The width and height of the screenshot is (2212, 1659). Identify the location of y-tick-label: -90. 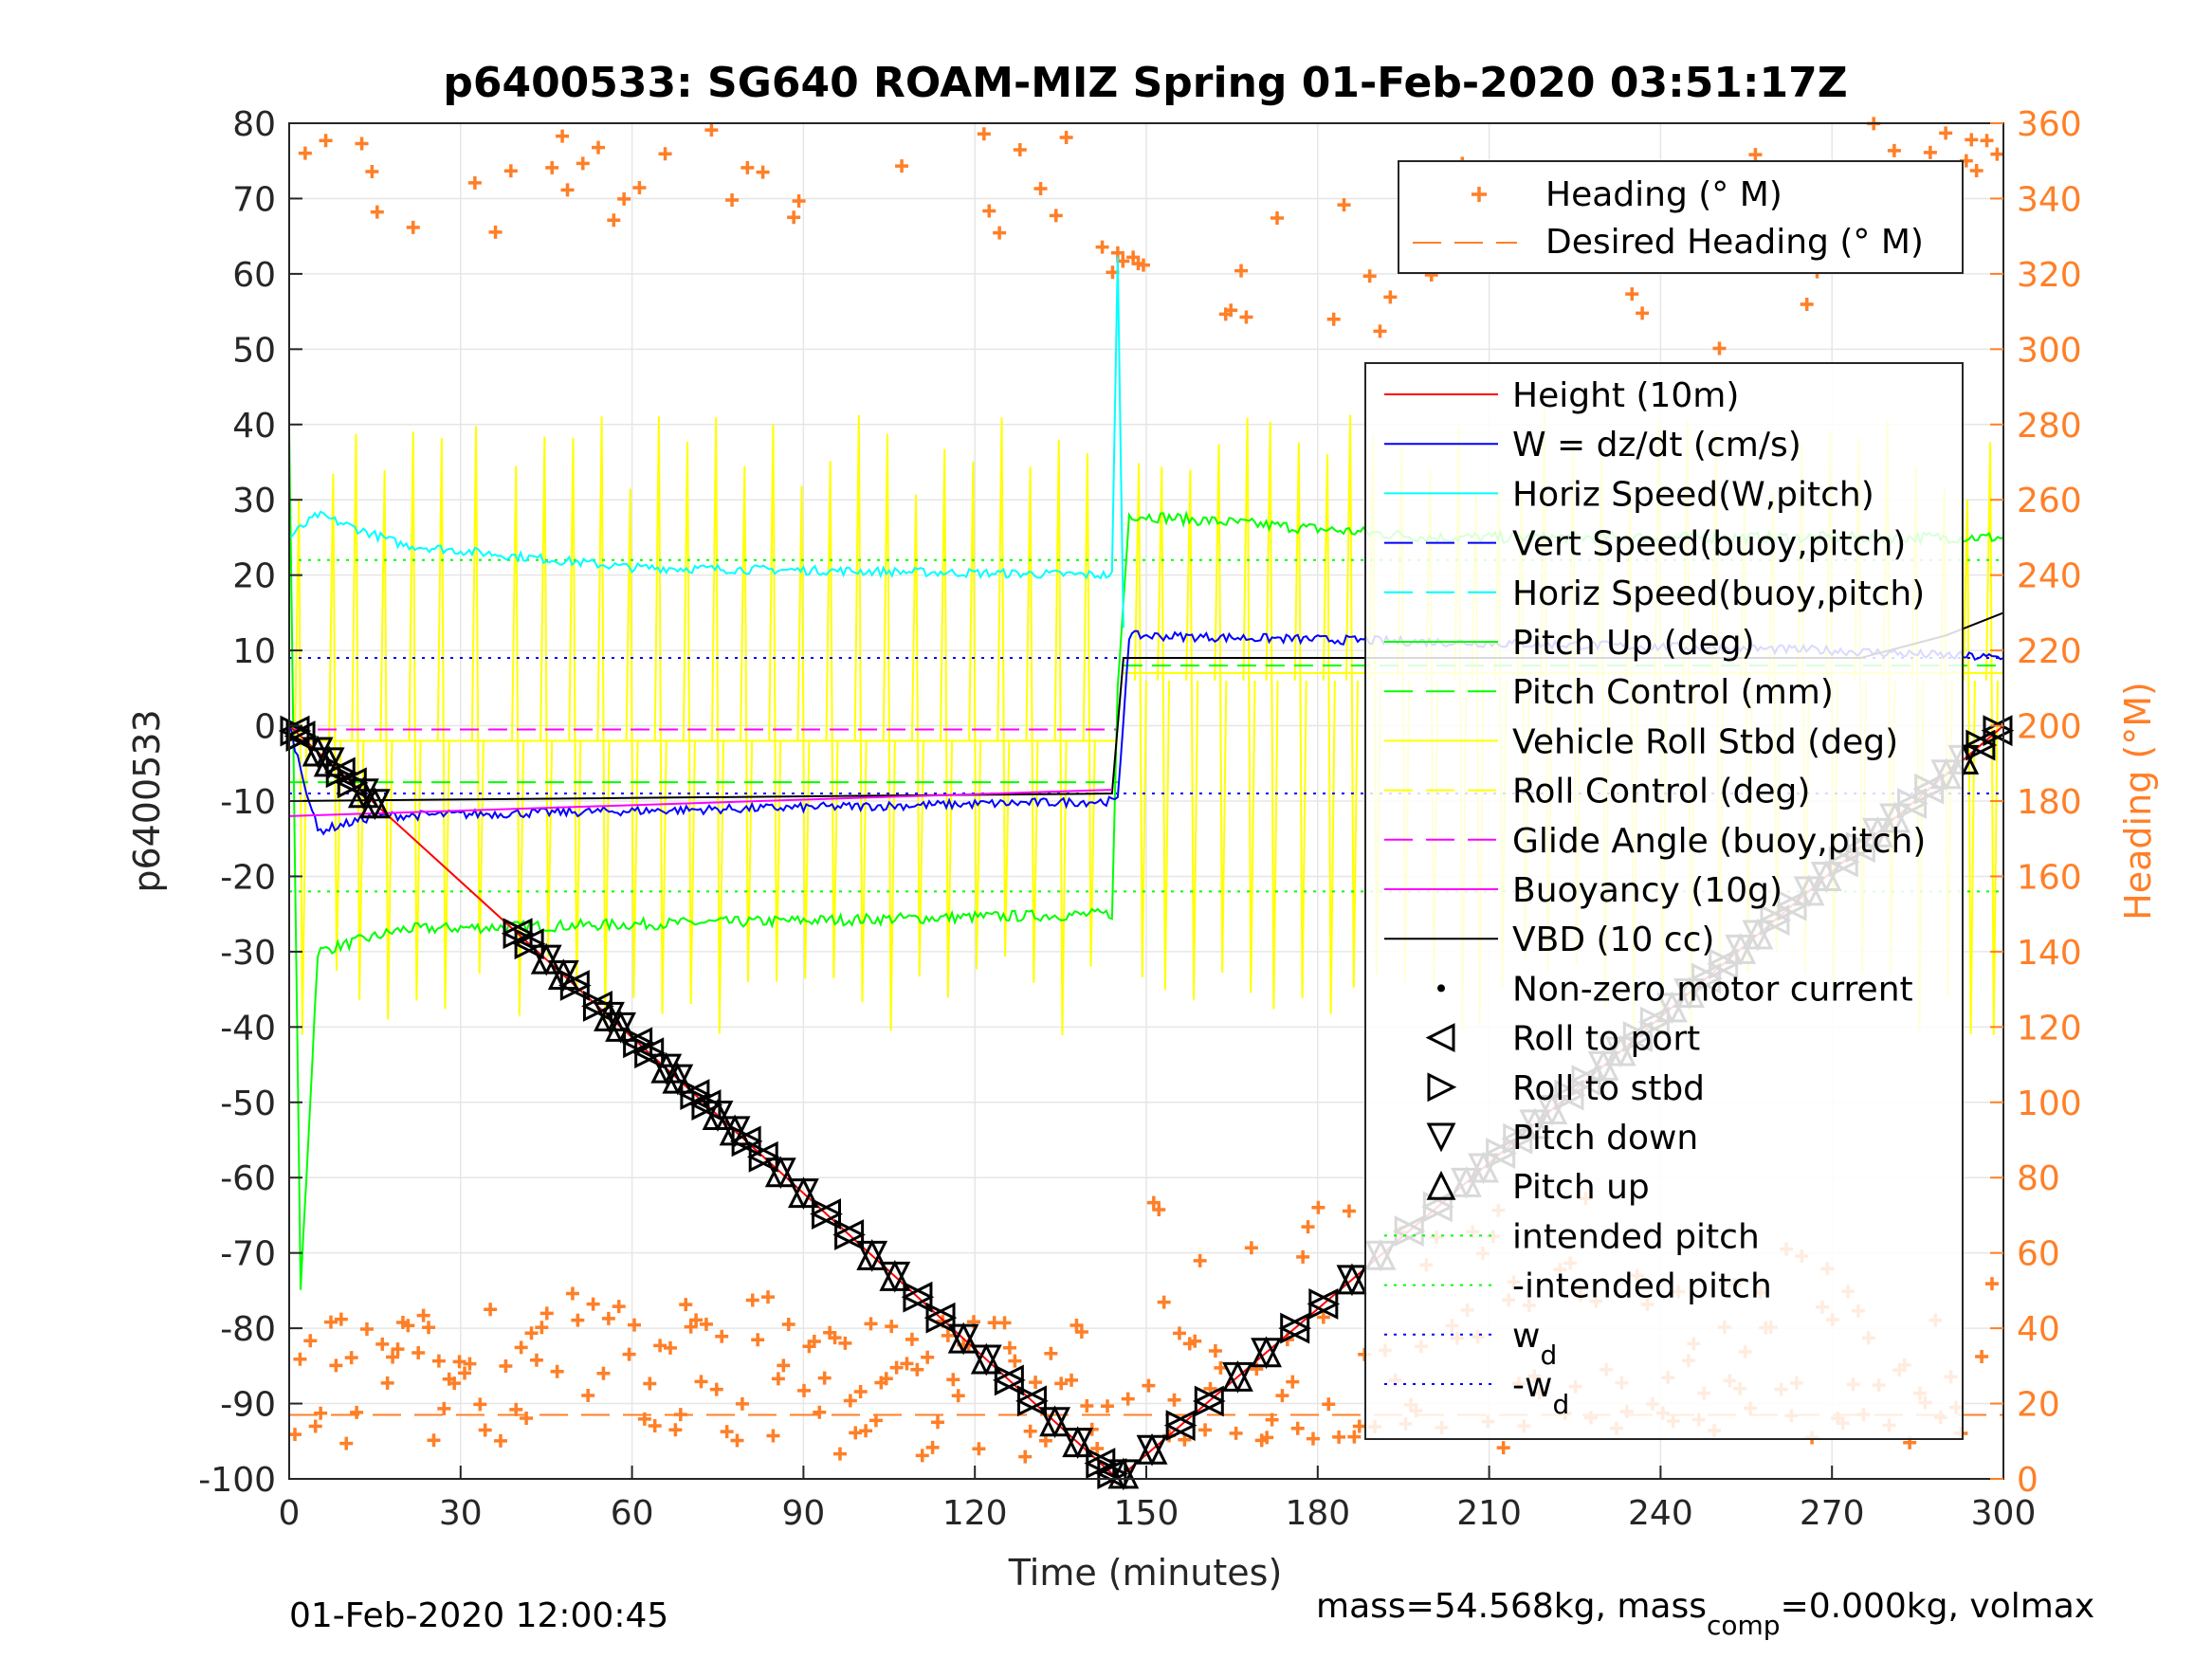
(248, 1405).